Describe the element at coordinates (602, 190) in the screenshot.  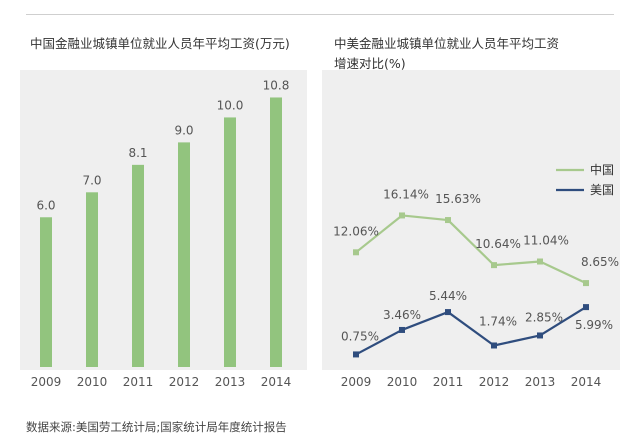
I see `legend-label-美国: 美国` at that location.